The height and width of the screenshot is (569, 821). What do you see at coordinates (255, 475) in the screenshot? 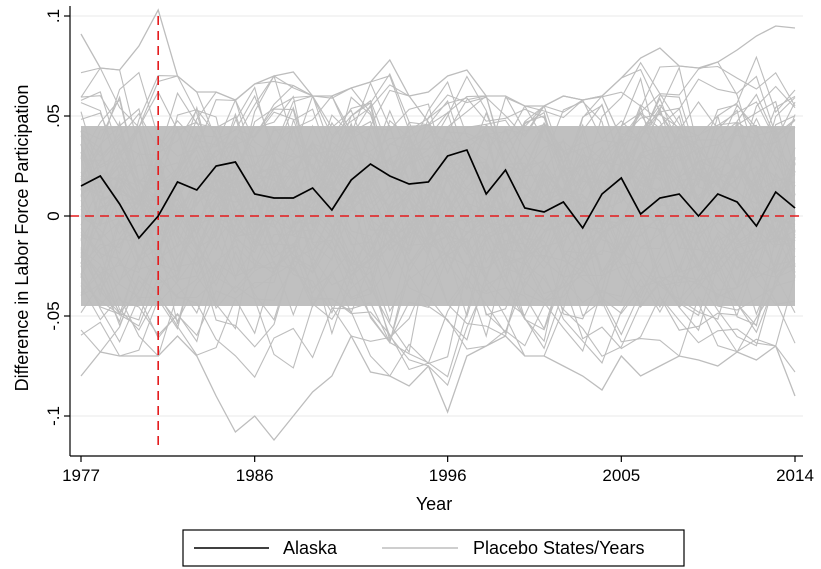
I see `x-tick-label: 1986` at bounding box center [255, 475].